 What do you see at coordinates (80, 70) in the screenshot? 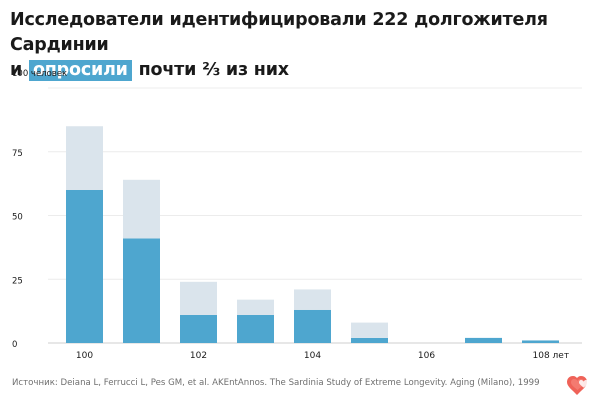
I see `title-highlight: опросили` at bounding box center [80, 70].